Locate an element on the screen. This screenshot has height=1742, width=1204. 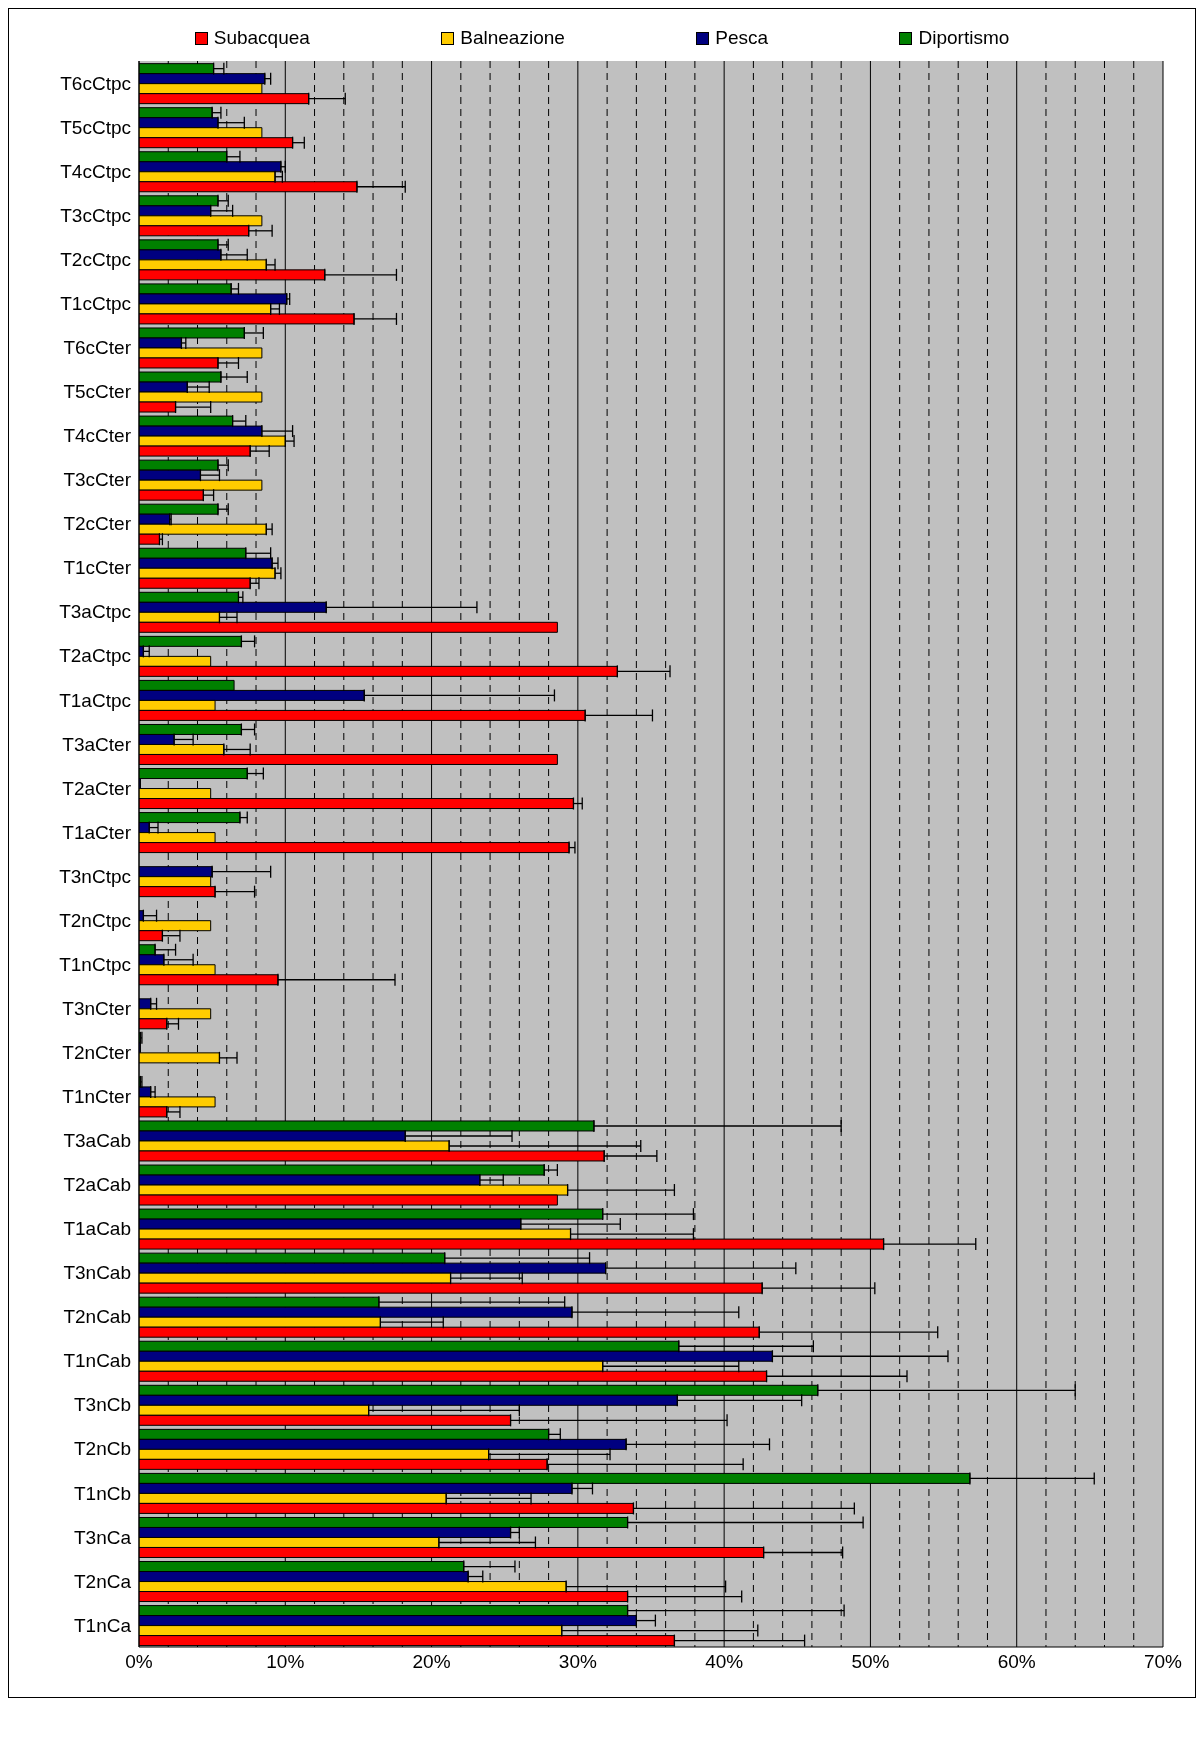
y-tick-label: T3nCter is located at coordinates (97, 1008).